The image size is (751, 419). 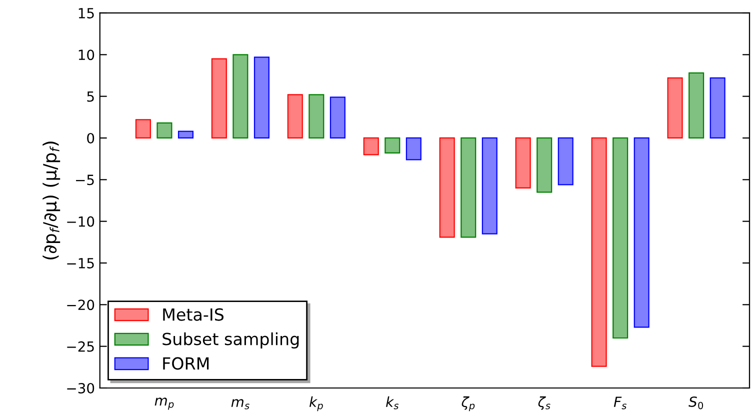 I want to click on y-tick-label: −20, so click(x=80, y=305).